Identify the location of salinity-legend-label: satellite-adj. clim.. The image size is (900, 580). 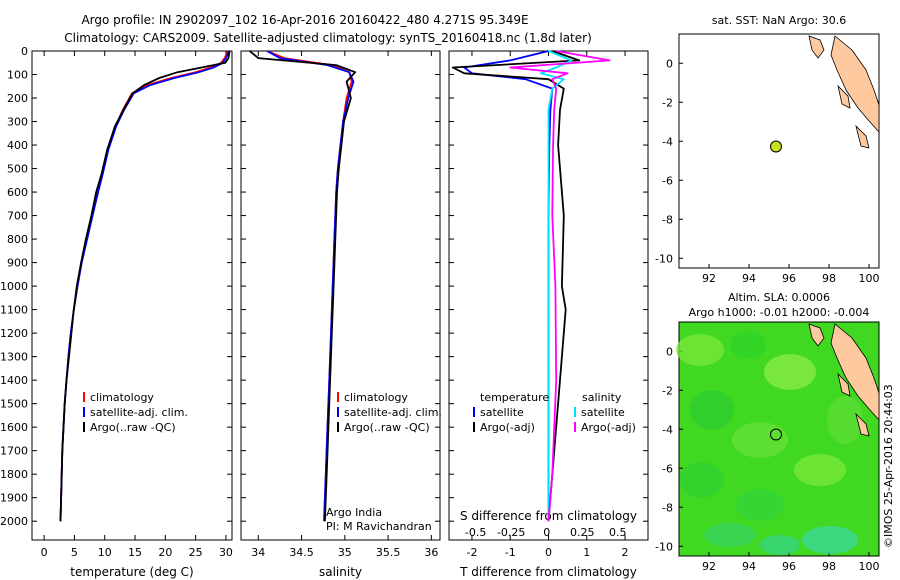
(393, 412).